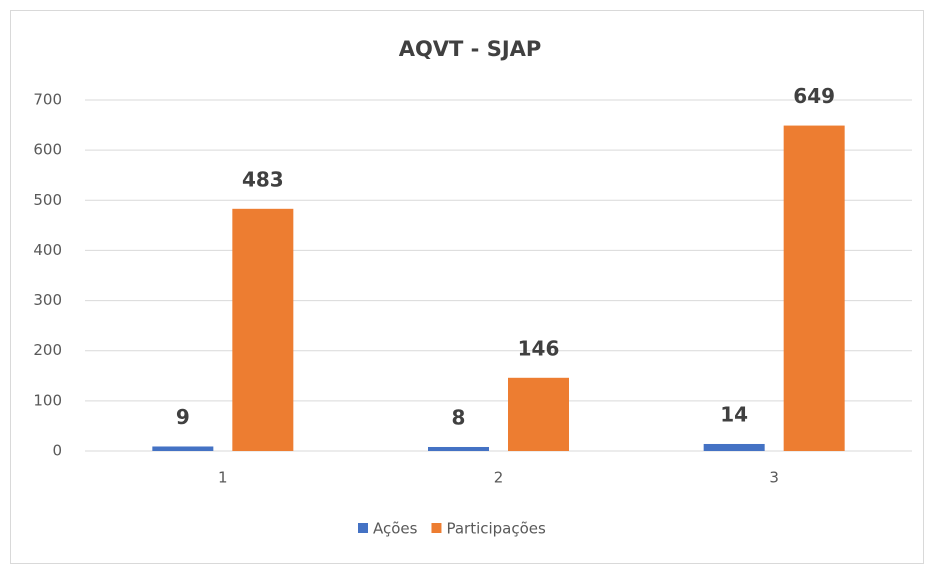 This screenshot has width=926, height=565. I want to click on y-tick-label: 500, so click(47, 200).